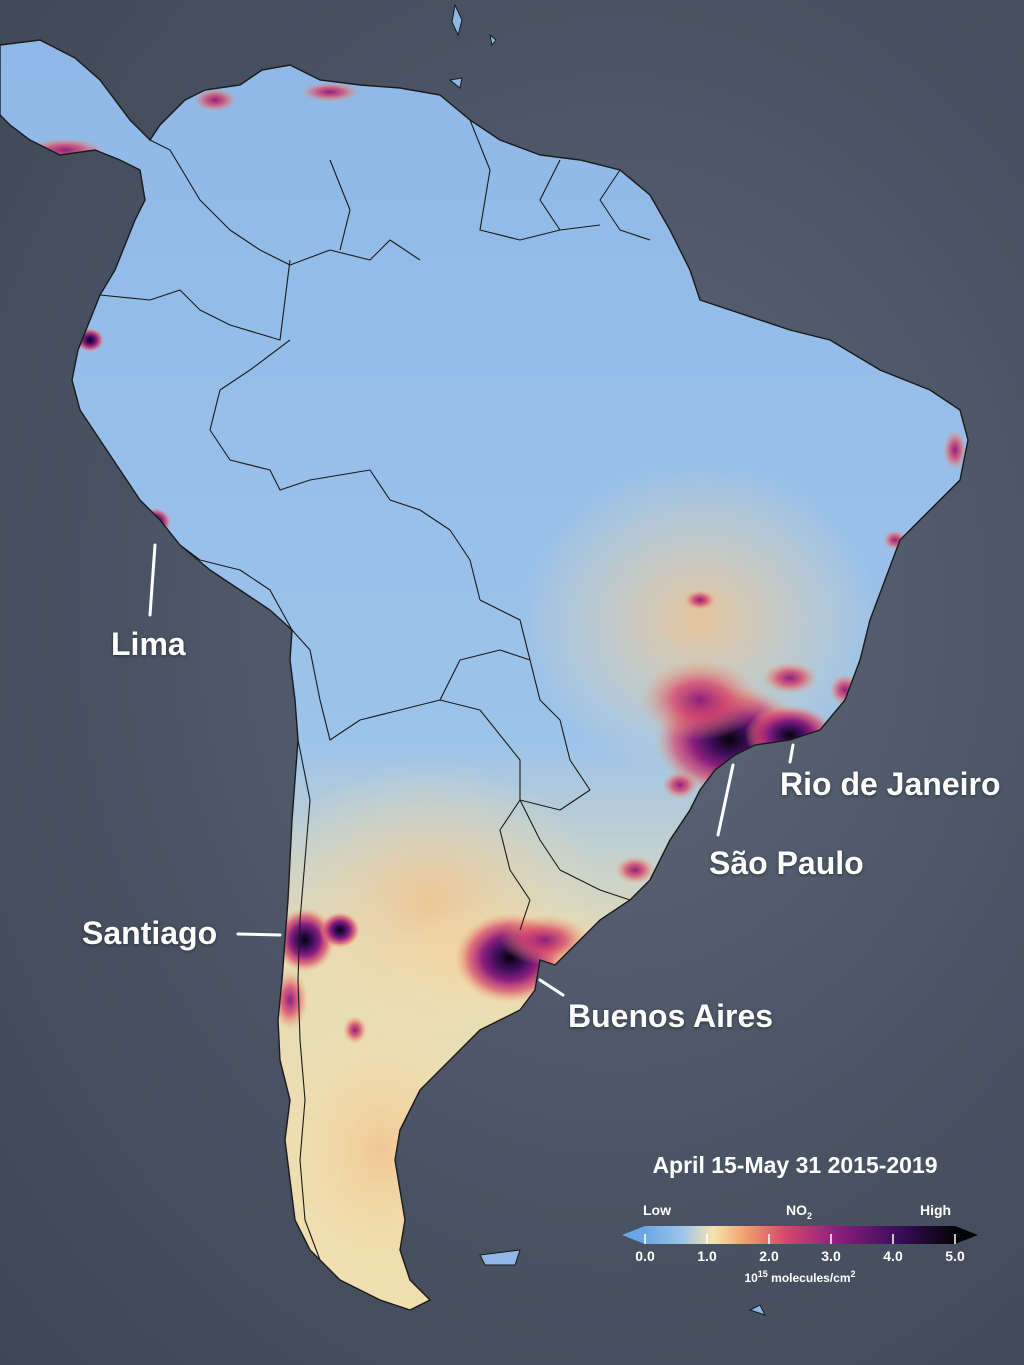 The height and width of the screenshot is (1365, 1024). Describe the element at coordinates (799, 1211) in the screenshot. I see `legend-variable: NO2` at that location.